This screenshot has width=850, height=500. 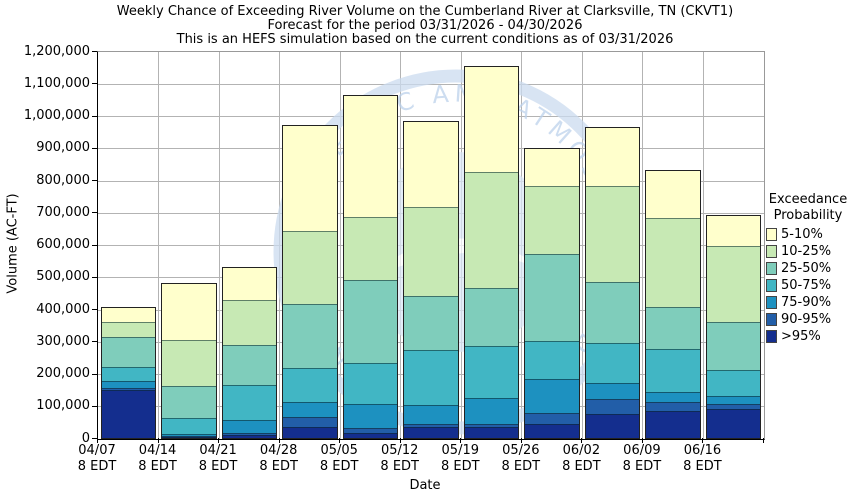 What do you see at coordinates (808, 199) in the screenshot?
I see `legend-title-line1: Exceedance` at bounding box center [808, 199].